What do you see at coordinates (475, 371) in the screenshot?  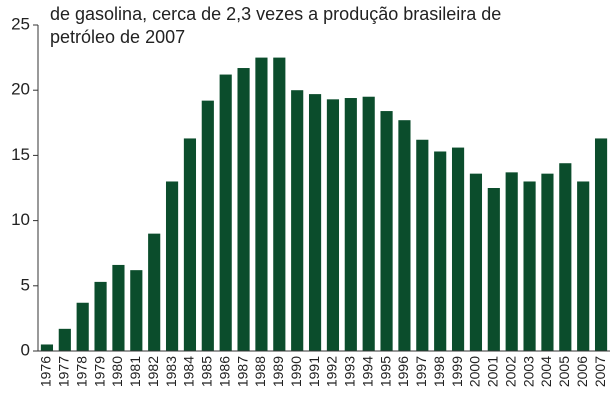 I see `x-tick-label: 2000` at bounding box center [475, 371].